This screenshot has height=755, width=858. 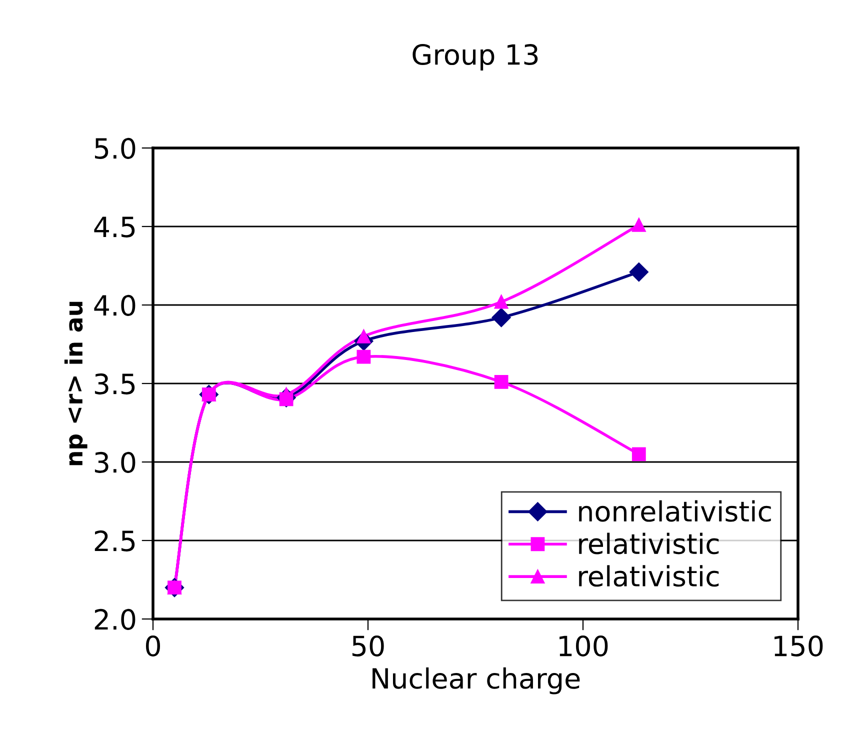 I want to click on y-axis-title: np <r> in au, so click(x=76, y=384).